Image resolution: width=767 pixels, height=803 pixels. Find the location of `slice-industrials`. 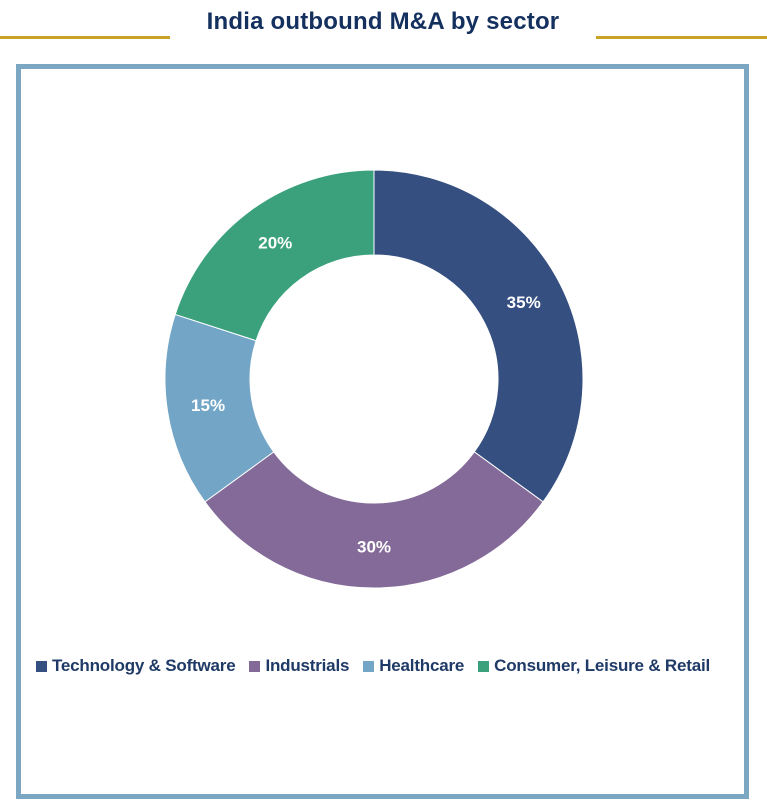

slice-industrials is located at coordinates (374, 520).